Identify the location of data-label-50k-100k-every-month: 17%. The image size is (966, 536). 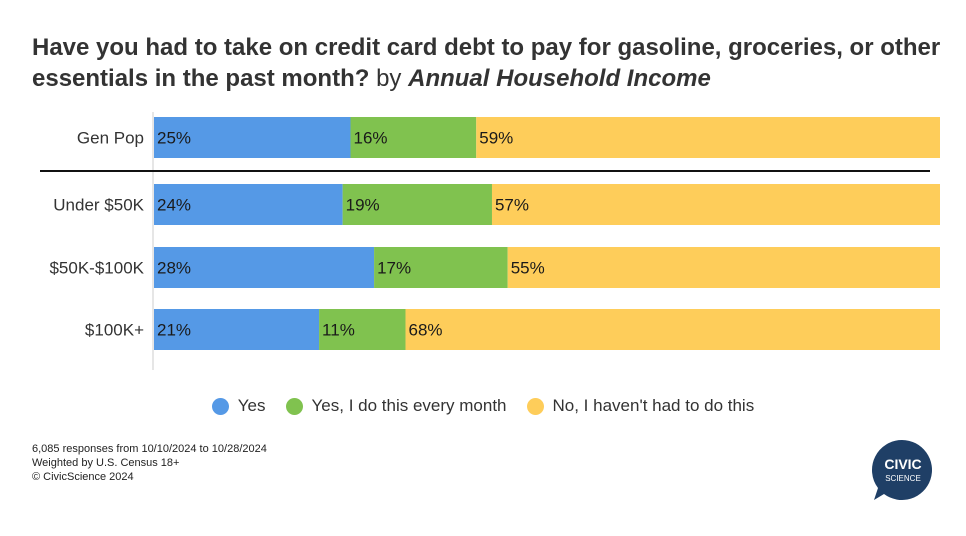
(394, 268).